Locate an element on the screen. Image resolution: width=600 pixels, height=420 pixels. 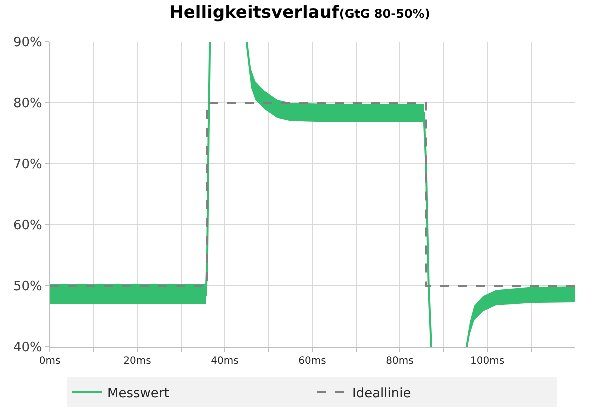
x-tick-label: 40ms is located at coordinates (225, 361).